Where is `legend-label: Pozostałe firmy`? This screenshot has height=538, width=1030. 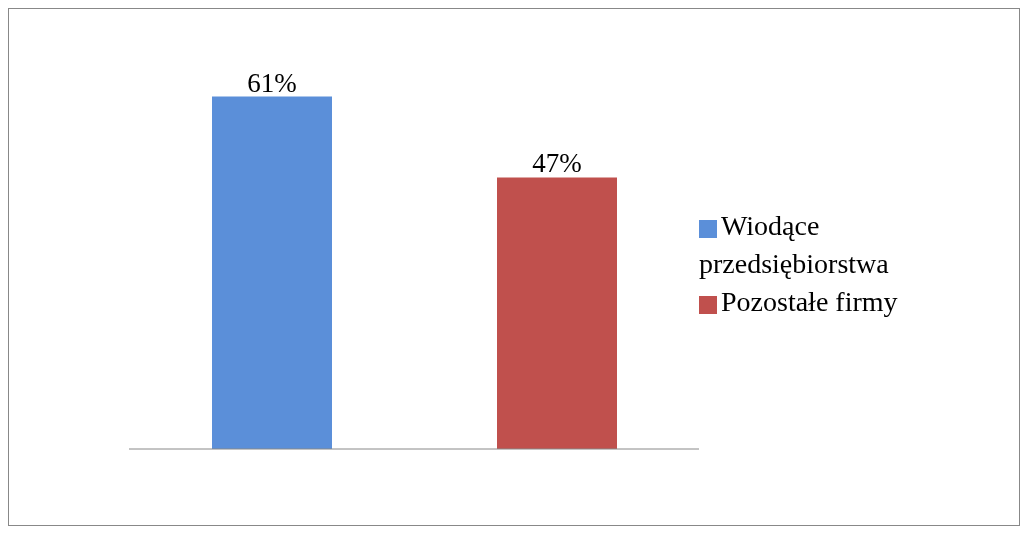
legend-label: Pozostałe firmy is located at coordinates (809, 301).